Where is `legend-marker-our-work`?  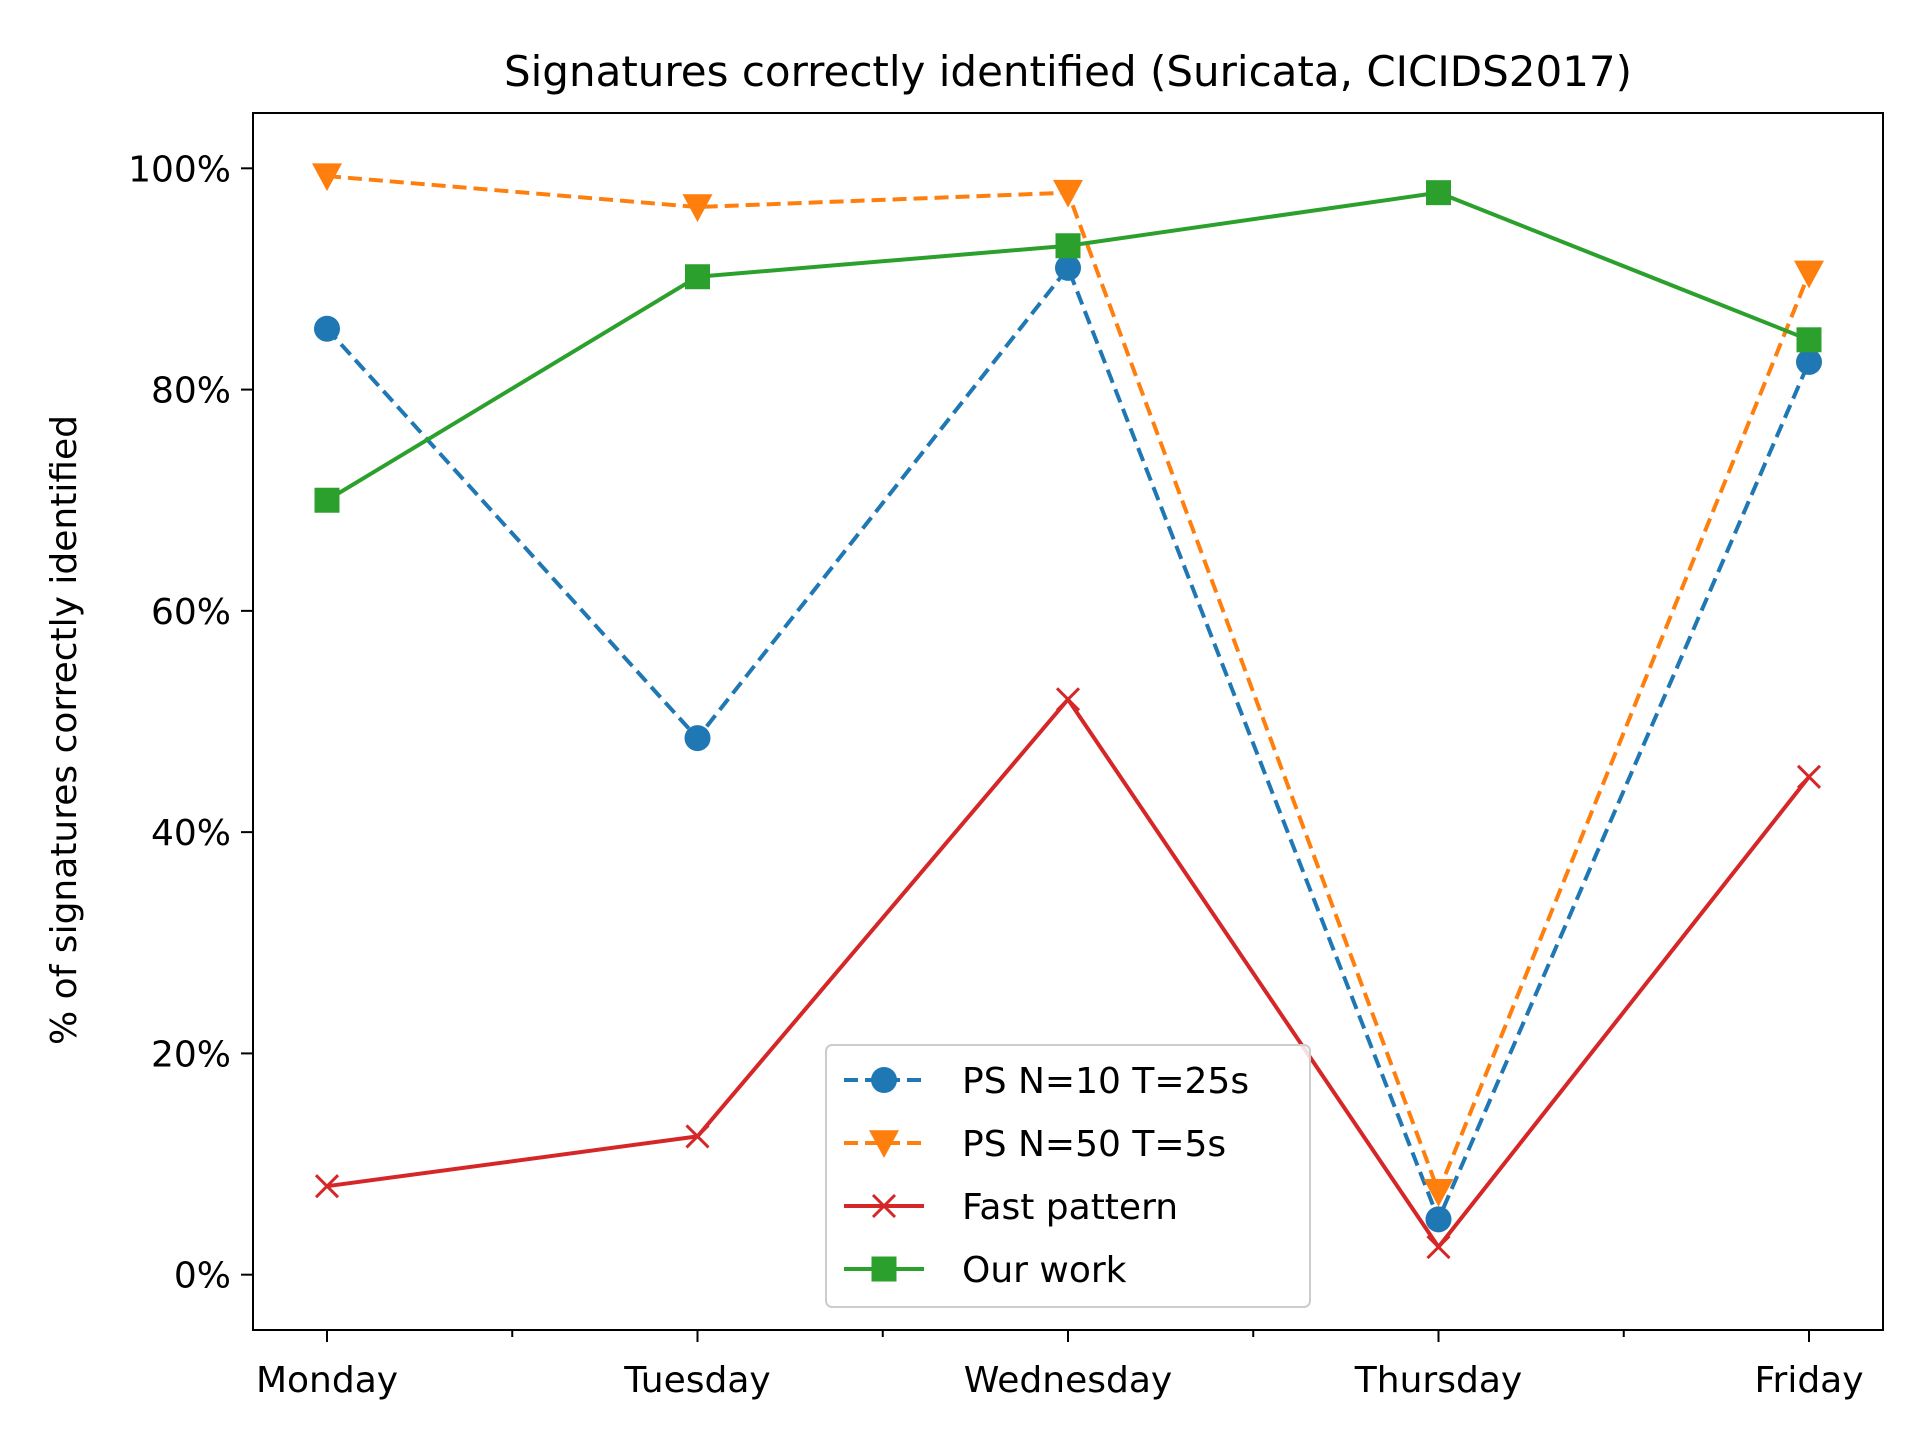
legend-marker-our-work is located at coordinates (884, 1269).